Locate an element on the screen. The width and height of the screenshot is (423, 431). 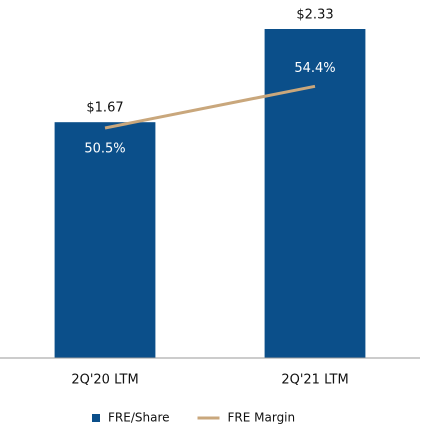
line-value-label: 54.4% is located at coordinates (314, 68).